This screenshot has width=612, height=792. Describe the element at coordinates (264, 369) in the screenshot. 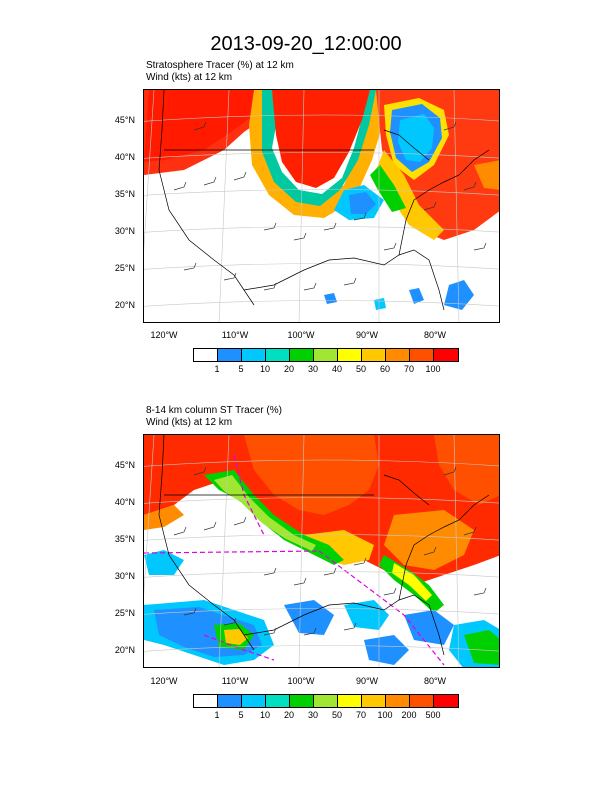

I see `top-colorbar-label: 10` at that location.